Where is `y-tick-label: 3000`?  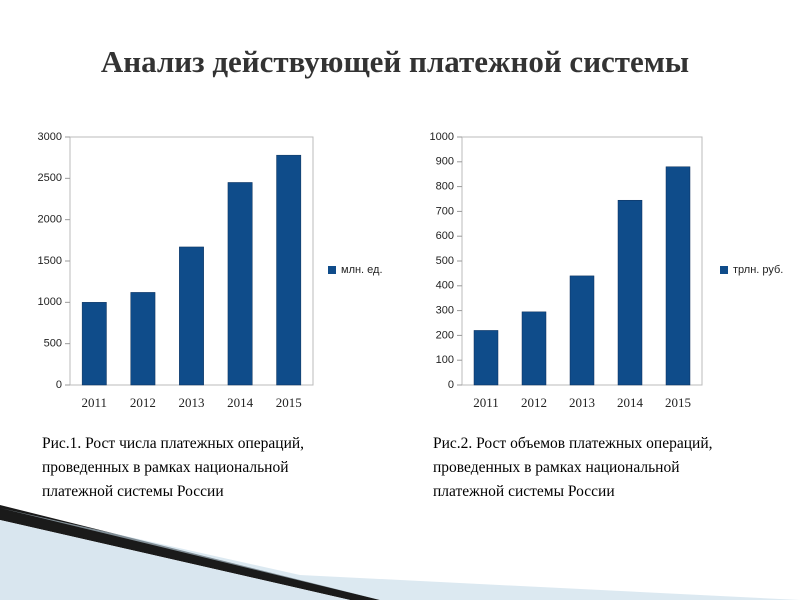 y-tick-label: 3000 is located at coordinates (50, 137).